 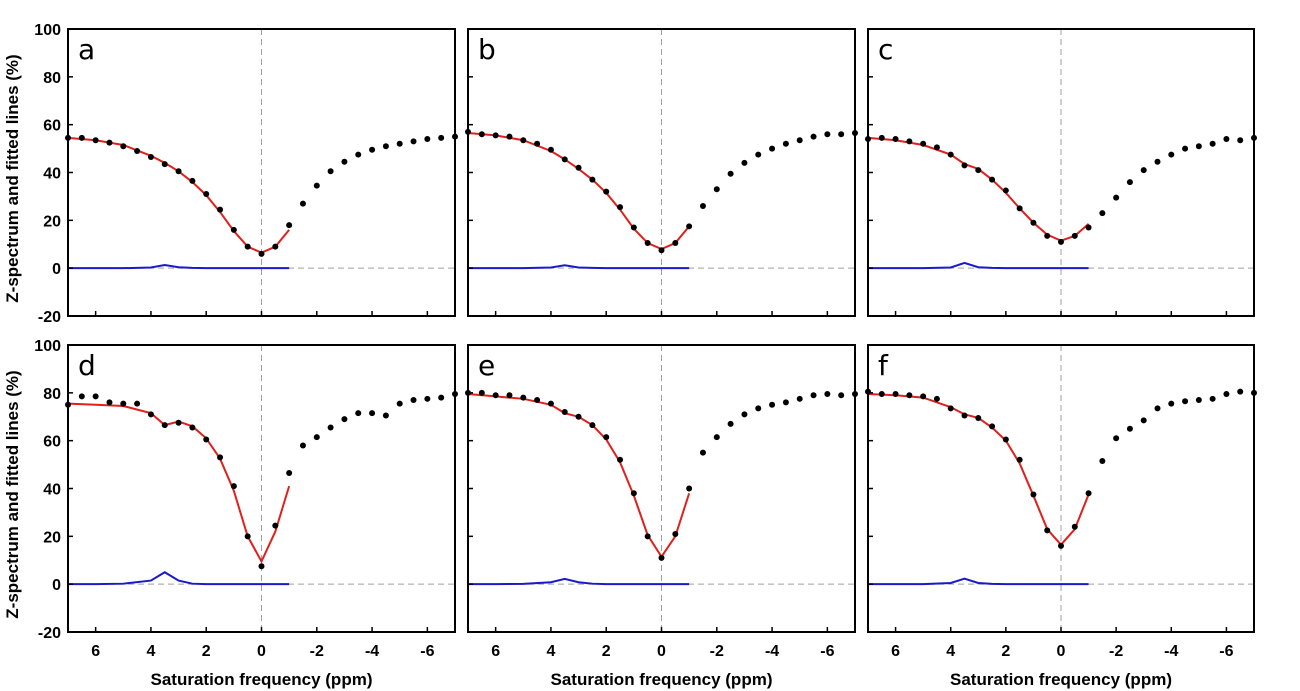 I want to click on y-tick-label: 0, so click(x=56, y=269).